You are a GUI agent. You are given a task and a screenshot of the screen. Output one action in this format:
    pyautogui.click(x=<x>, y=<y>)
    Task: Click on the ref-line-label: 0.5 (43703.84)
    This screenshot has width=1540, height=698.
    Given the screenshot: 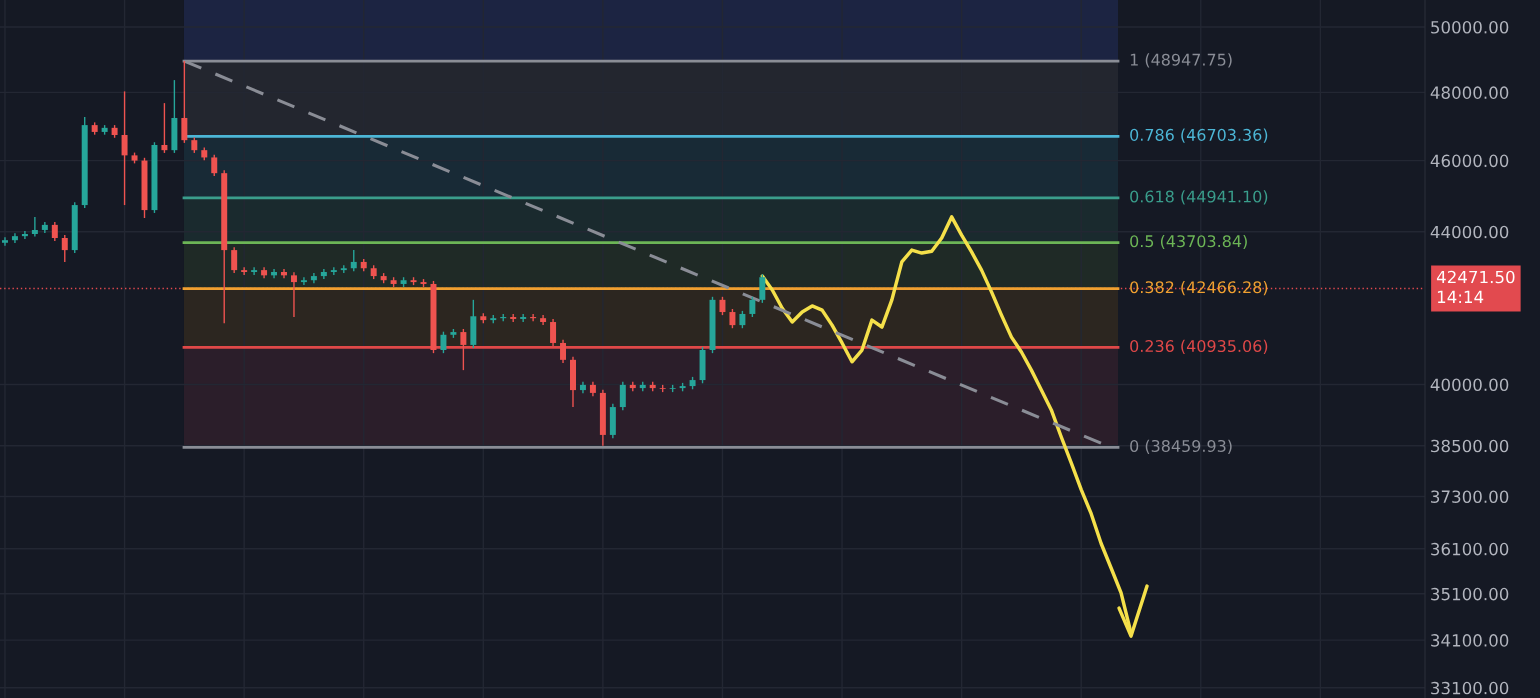 What is the action you would take?
    pyautogui.click(x=1188, y=242)
    